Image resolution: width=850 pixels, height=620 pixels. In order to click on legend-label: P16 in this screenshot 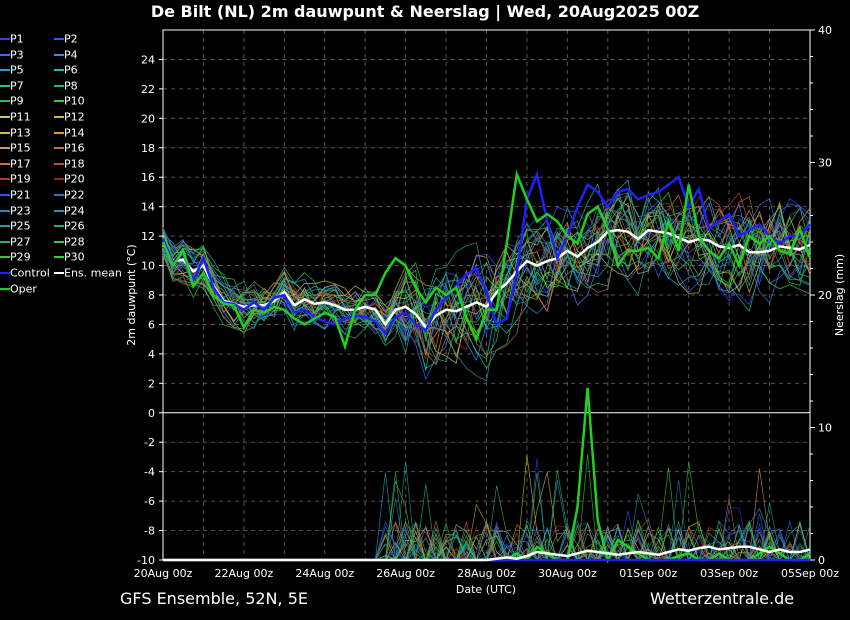, I will do `click(74, 148)`.